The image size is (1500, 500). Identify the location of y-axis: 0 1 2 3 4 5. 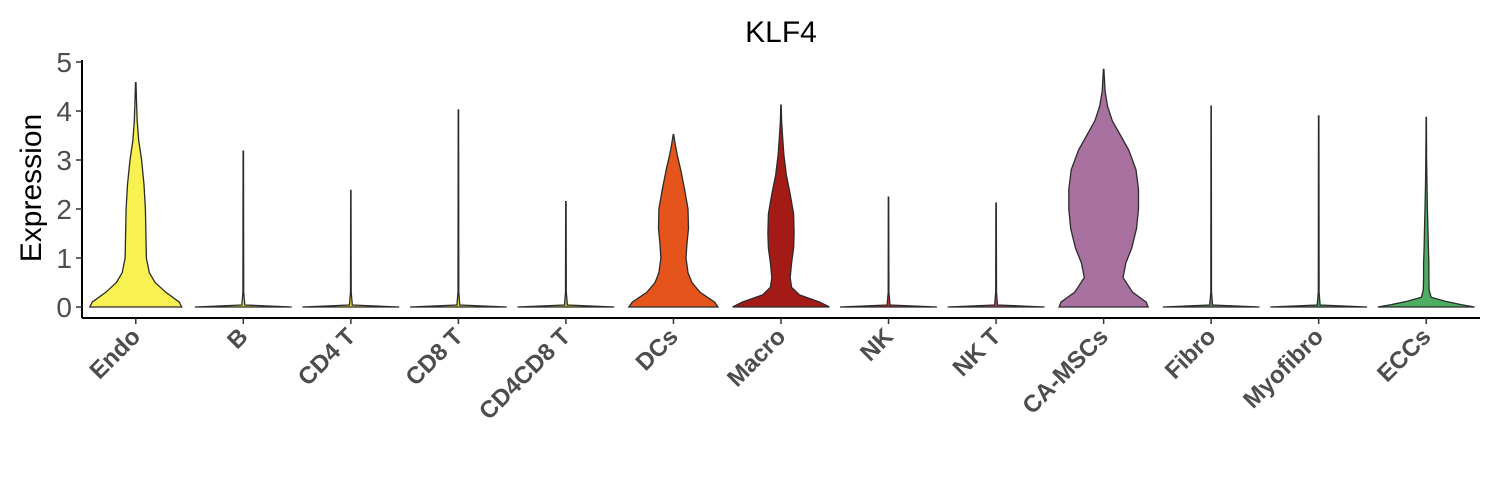
(69, 185).